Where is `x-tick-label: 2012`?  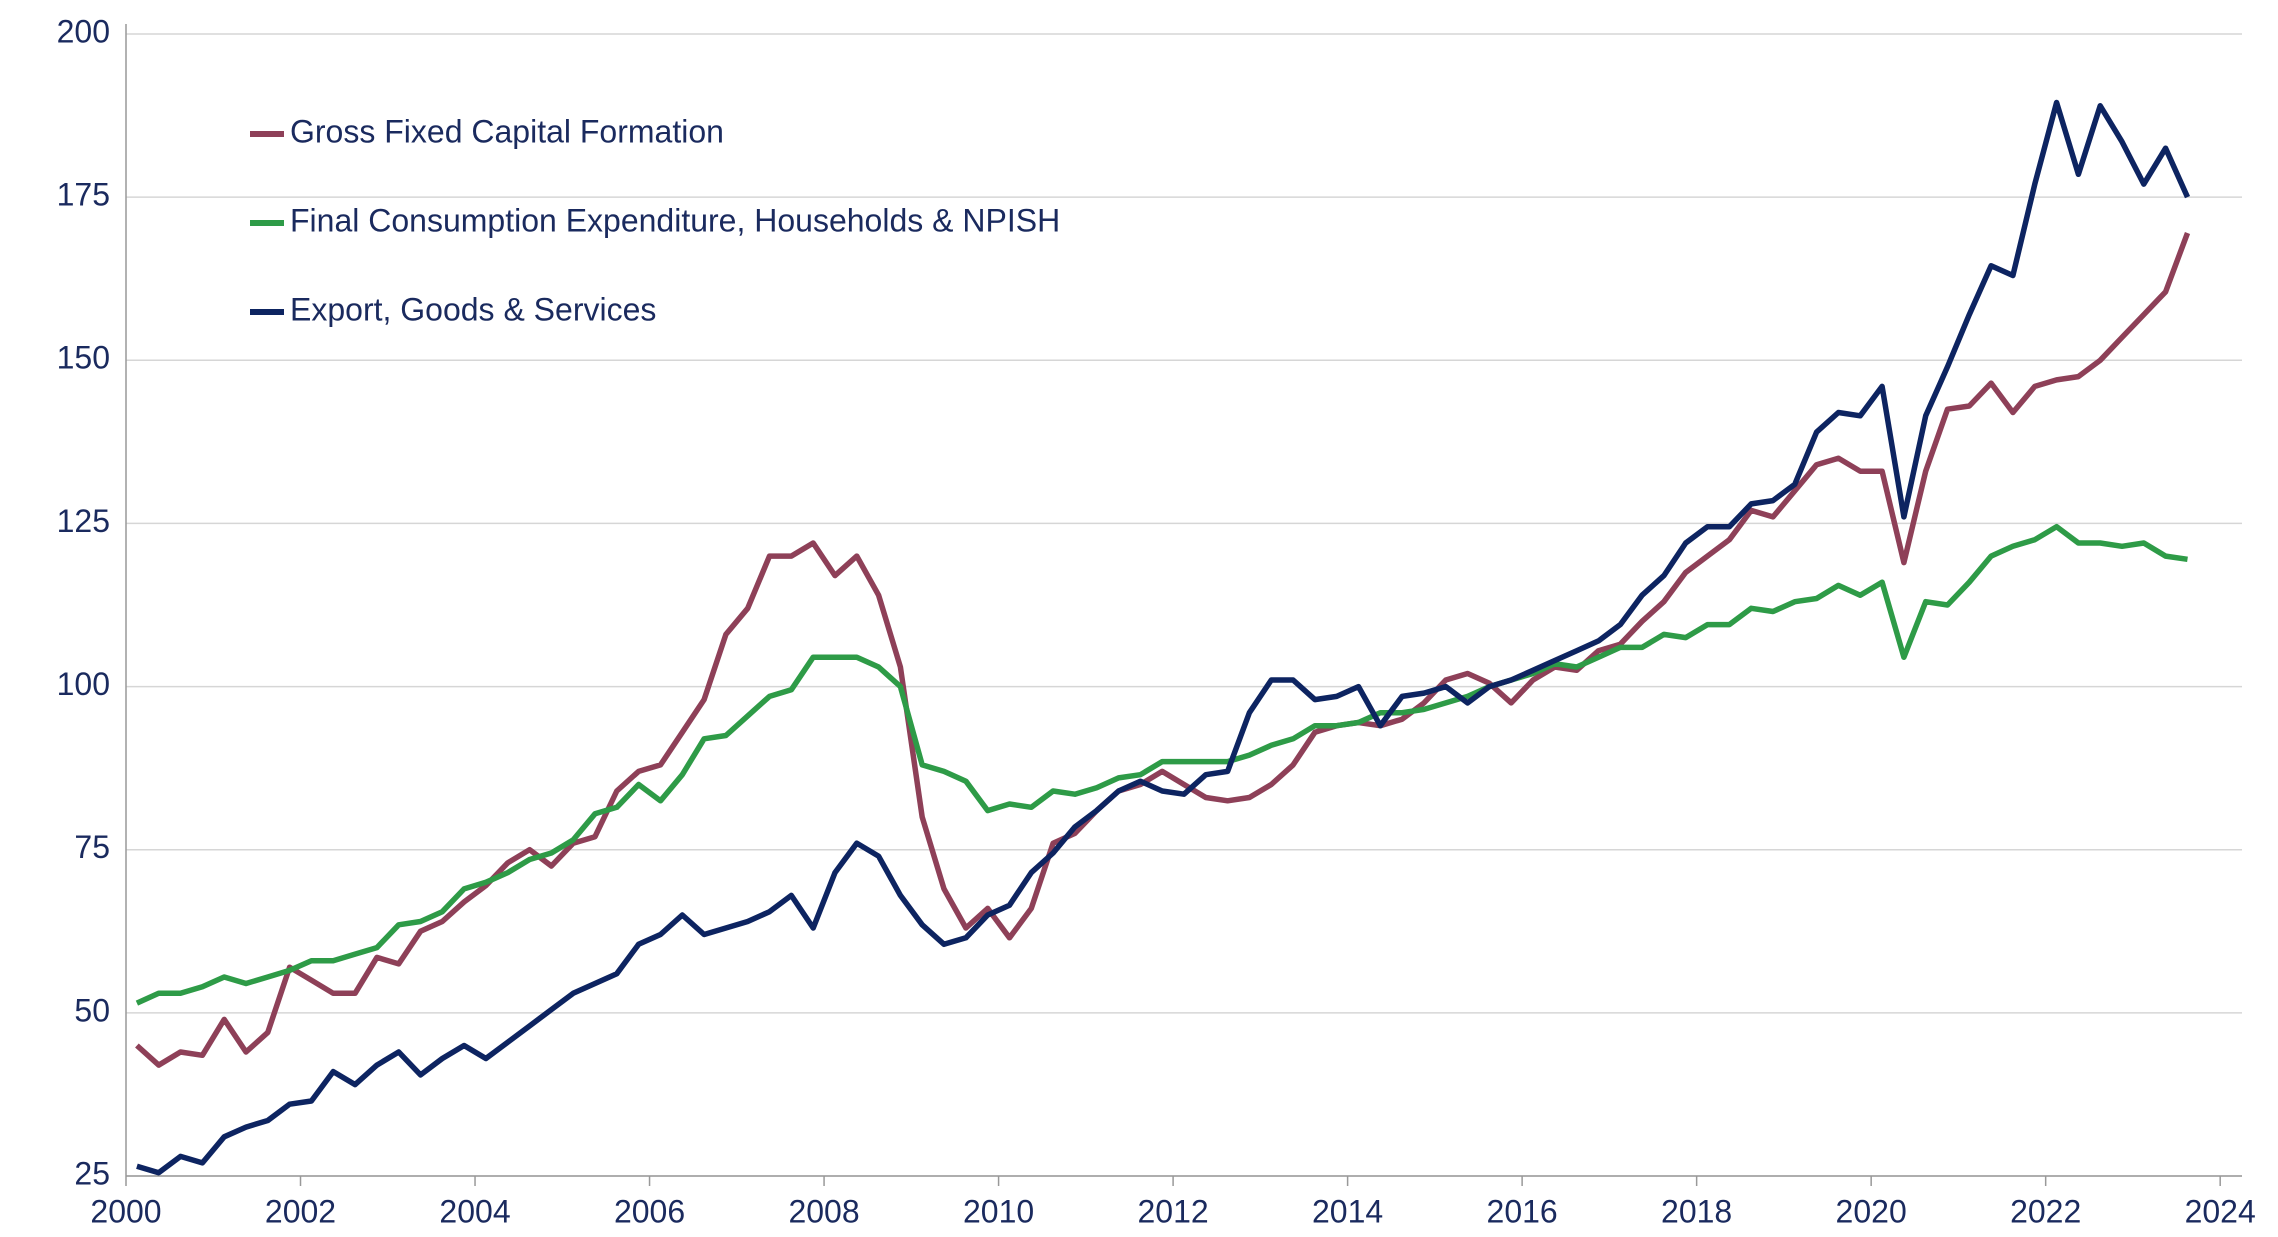 x-tick-label: 2012 is located at coordinates (1172, 1211).